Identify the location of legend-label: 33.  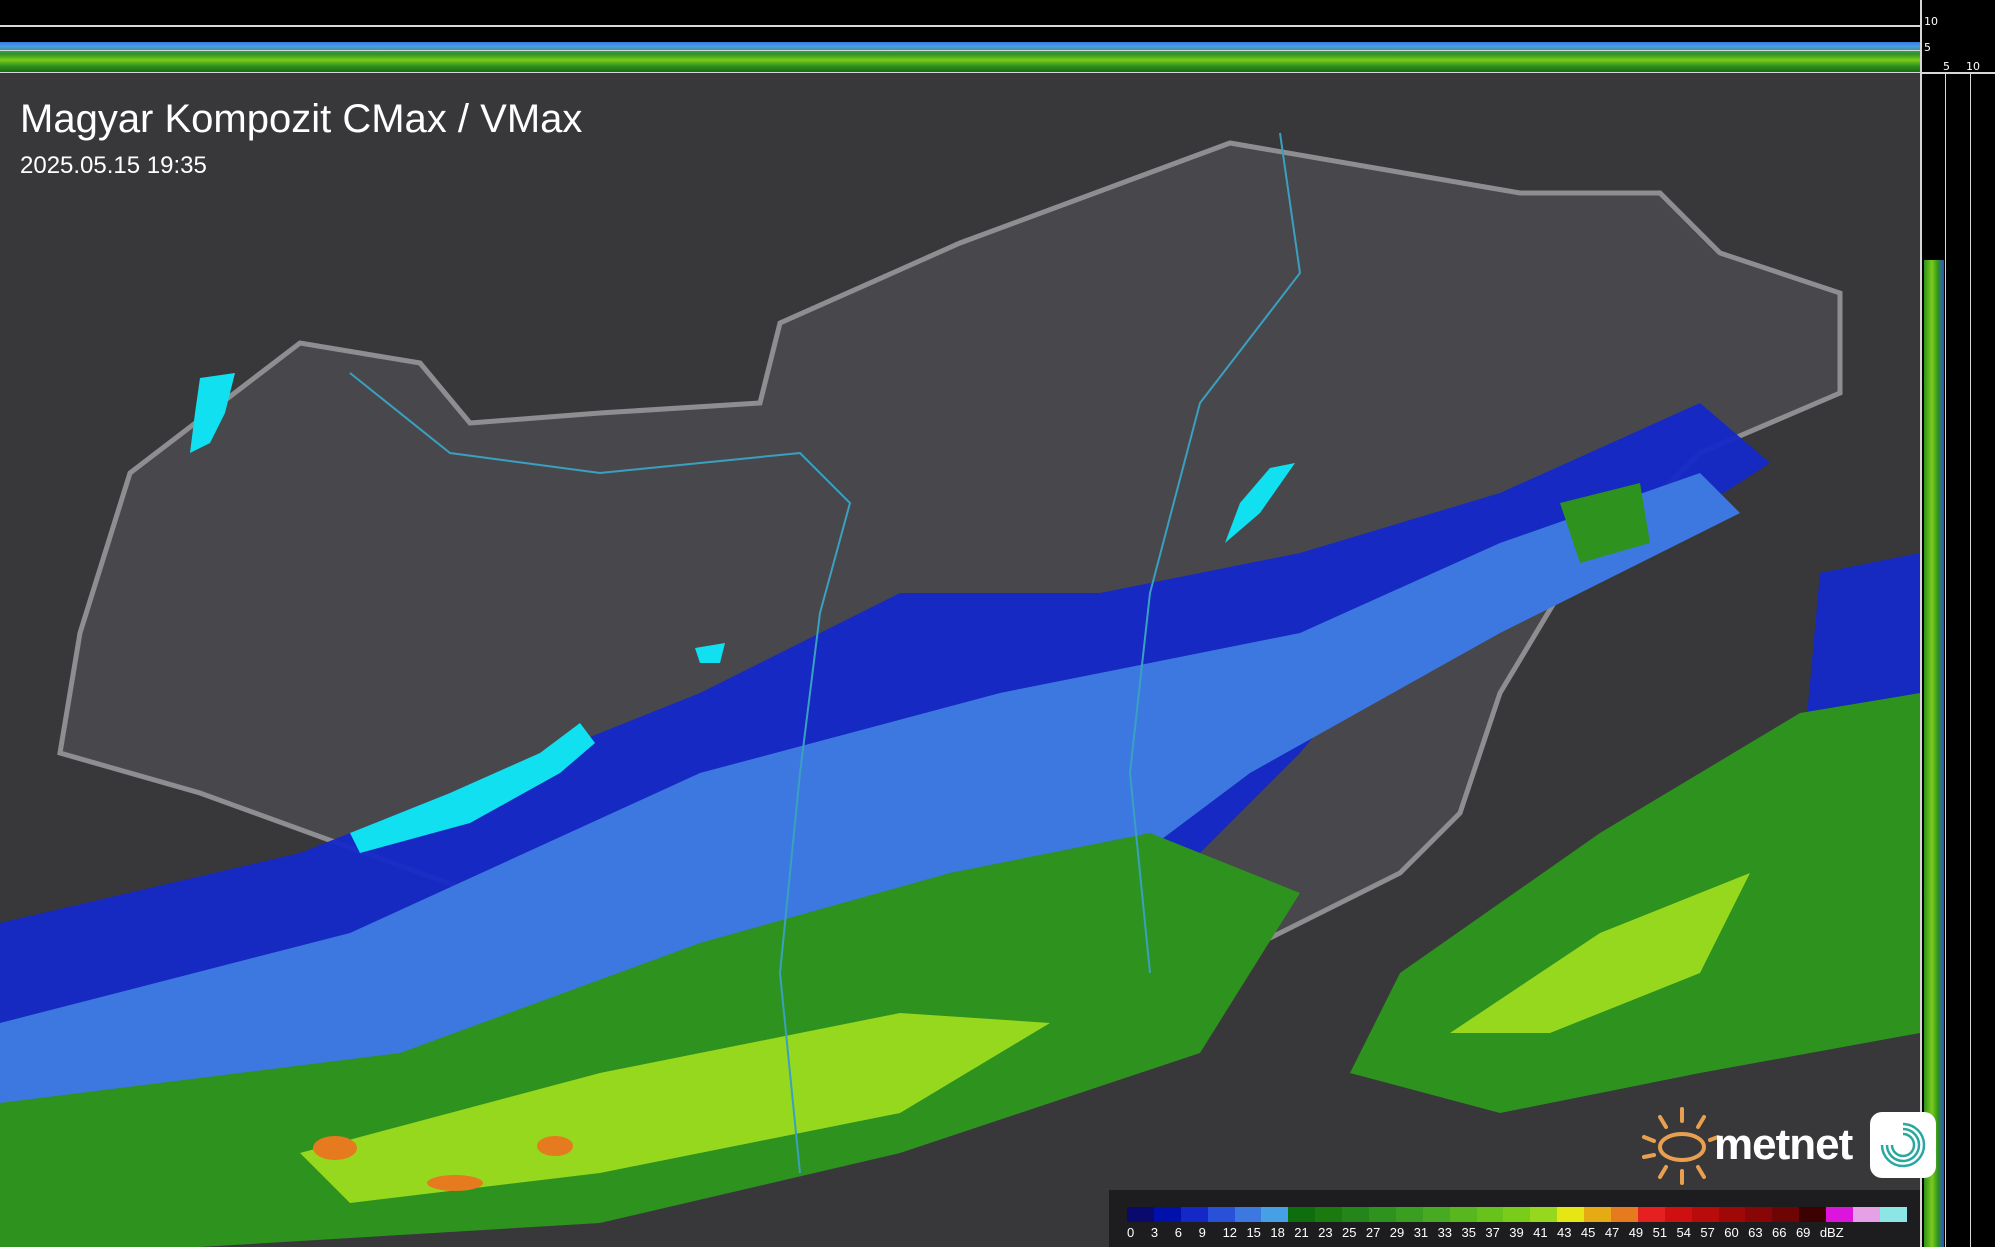
(1445, 1232).